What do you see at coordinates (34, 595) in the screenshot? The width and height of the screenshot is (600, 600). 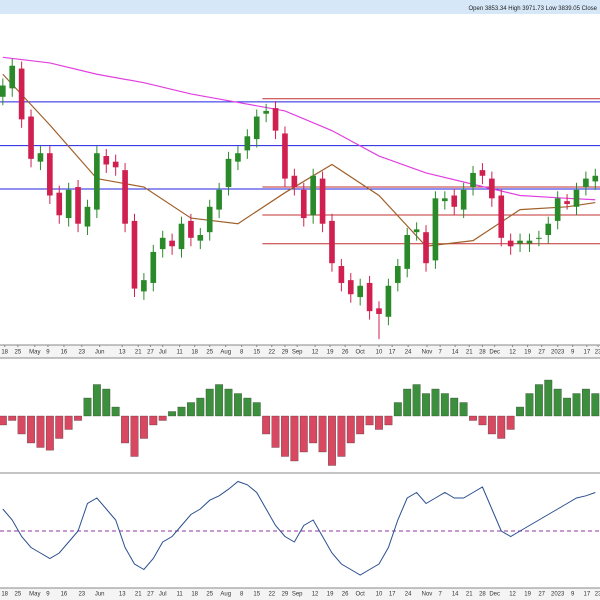 I see `x-tick-label: May` at bounding box center [34, 595].